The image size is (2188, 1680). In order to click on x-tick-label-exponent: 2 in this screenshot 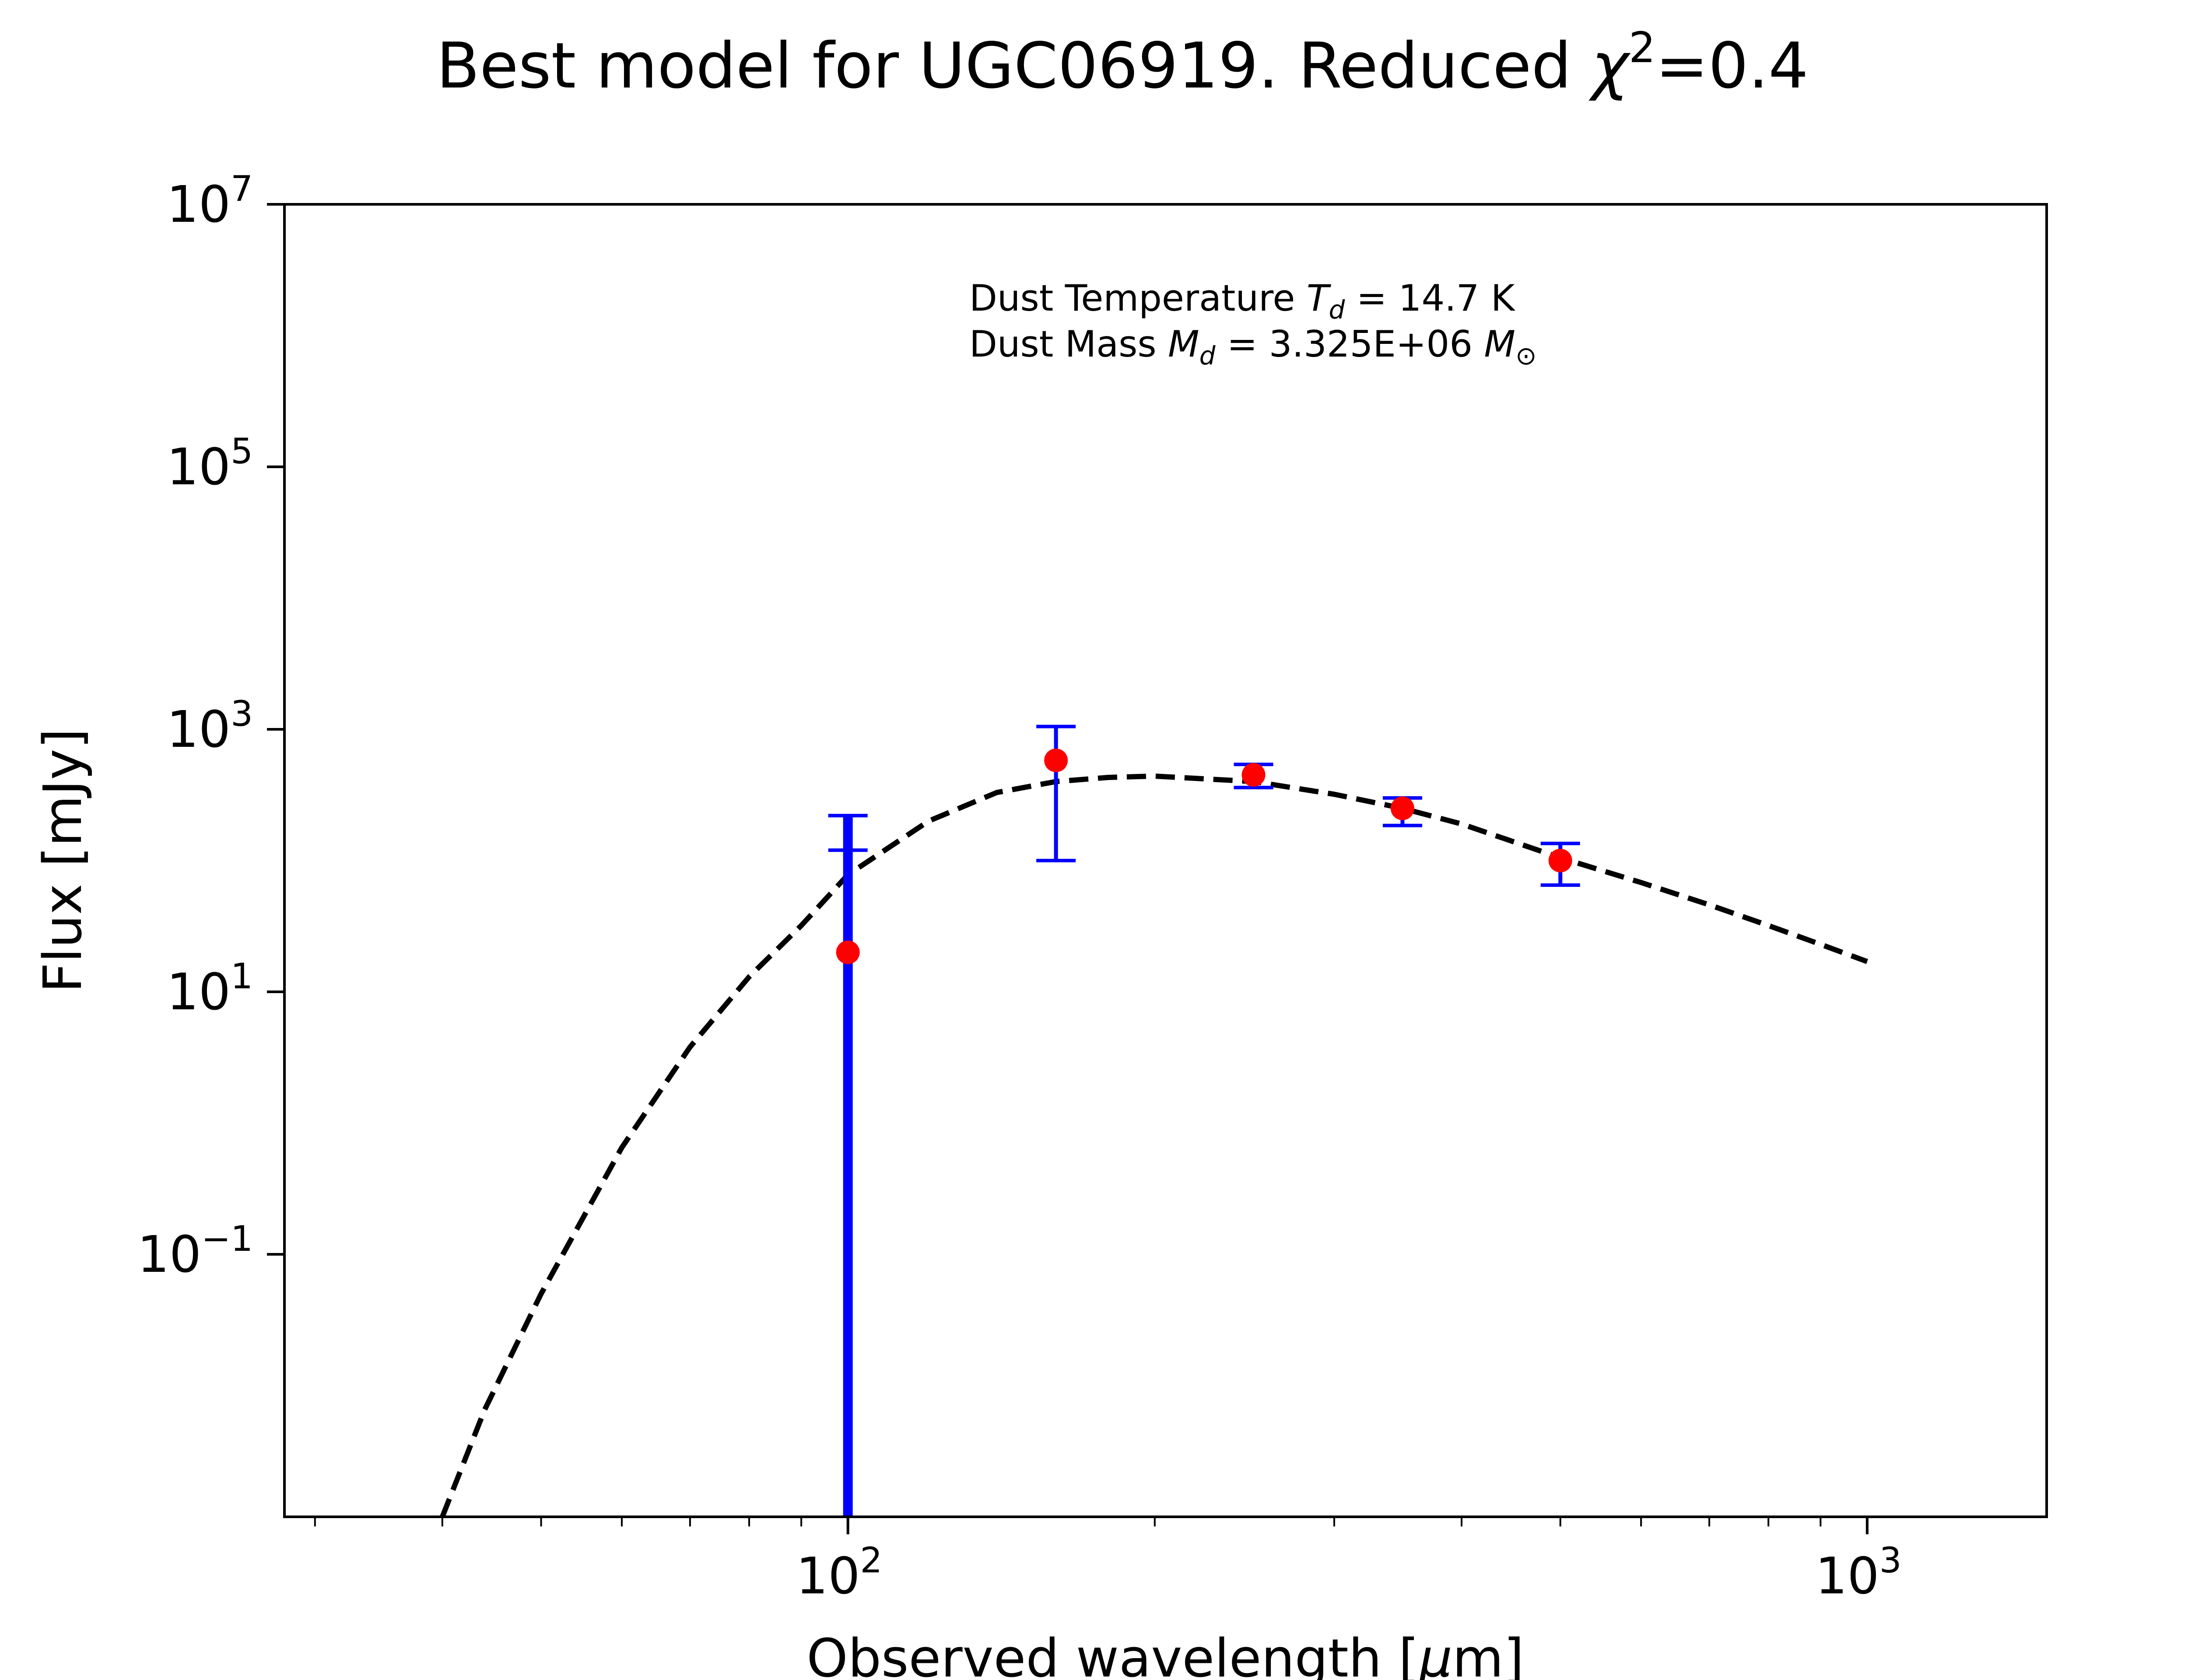, I will do `click(871, 1560)`.